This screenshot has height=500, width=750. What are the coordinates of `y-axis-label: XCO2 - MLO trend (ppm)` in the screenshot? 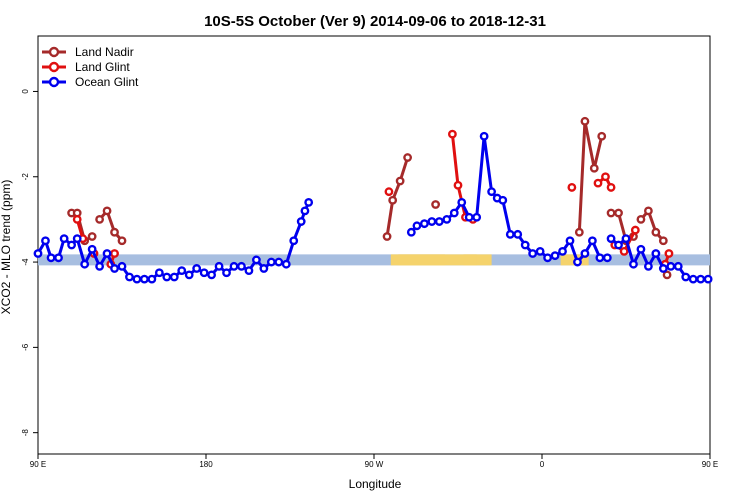 It's located at (6, 247).